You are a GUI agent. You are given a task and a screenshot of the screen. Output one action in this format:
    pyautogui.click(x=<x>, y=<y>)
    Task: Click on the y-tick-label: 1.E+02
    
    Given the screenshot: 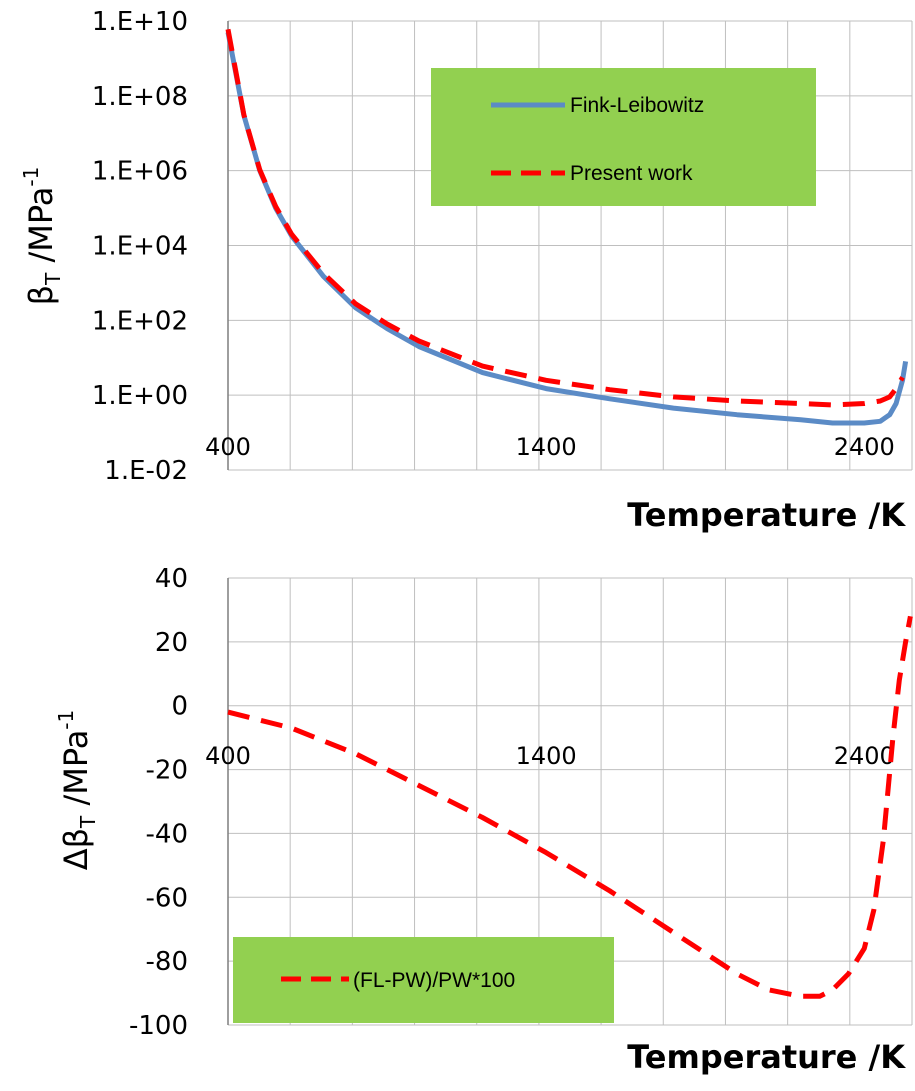 What is the action you would take?
    pyautogui.click(x=140, y=321)
    